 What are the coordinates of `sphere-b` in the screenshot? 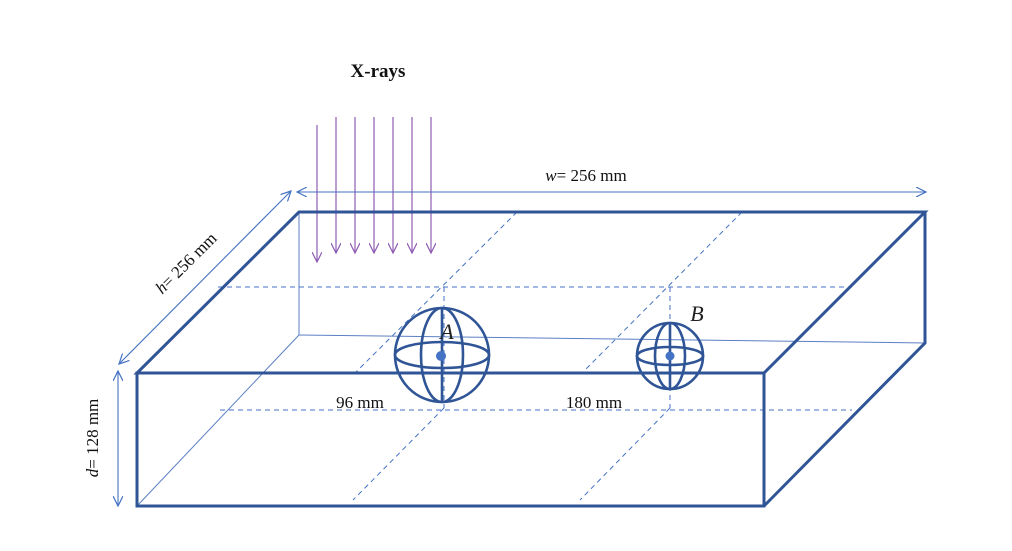 It's located at (670, 356).